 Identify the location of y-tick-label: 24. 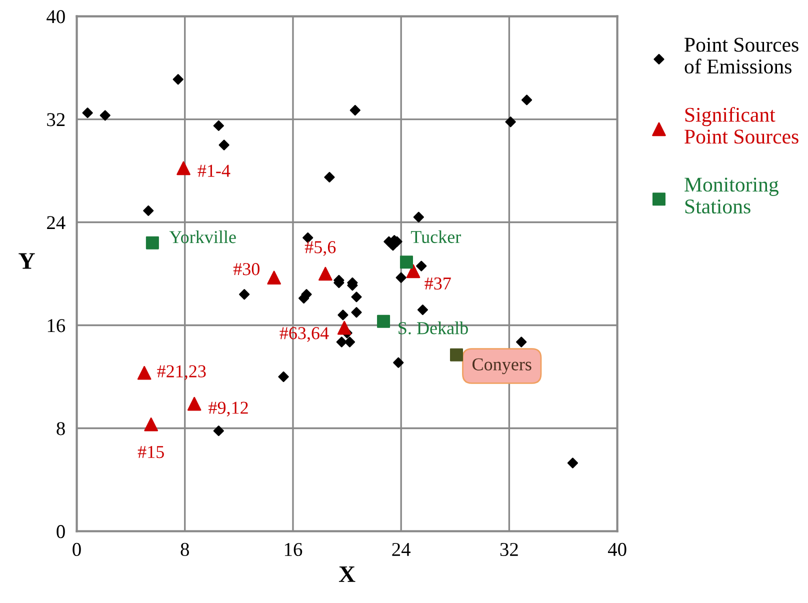
(56, 223).